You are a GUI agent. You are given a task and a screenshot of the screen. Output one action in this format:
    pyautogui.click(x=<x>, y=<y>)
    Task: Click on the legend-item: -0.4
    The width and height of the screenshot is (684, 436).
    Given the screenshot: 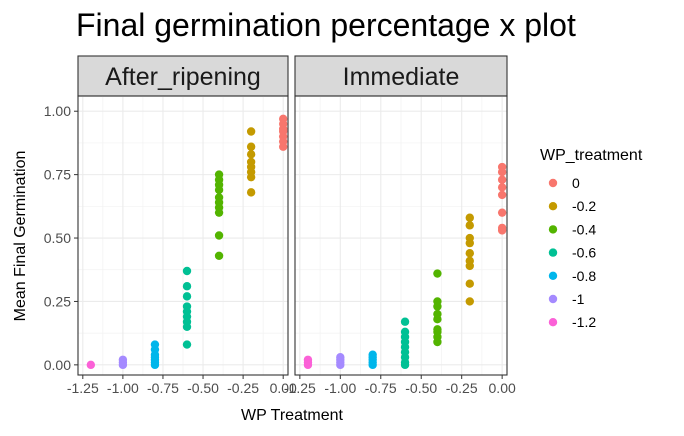 What is the action you would take?
    pyautogui.click(x=572, y=229)
    